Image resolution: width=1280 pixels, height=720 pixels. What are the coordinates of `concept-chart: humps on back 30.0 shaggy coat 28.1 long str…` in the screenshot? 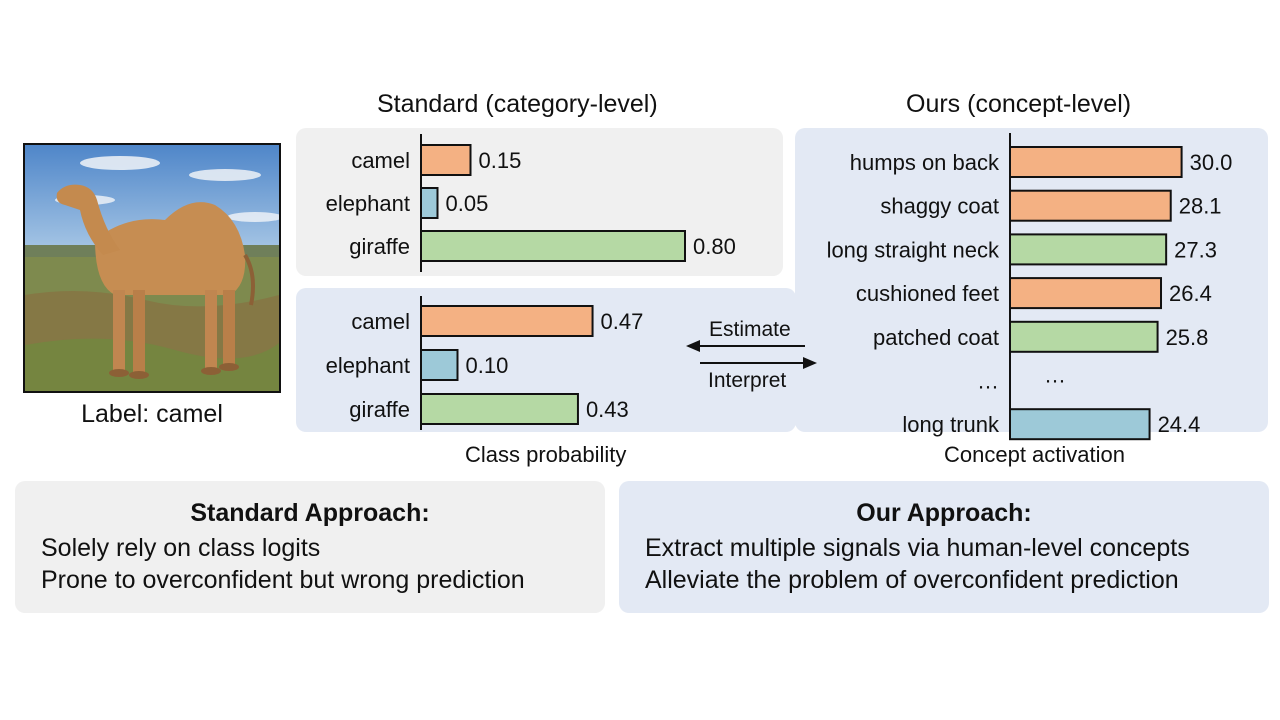 It's located at (1030, 287).